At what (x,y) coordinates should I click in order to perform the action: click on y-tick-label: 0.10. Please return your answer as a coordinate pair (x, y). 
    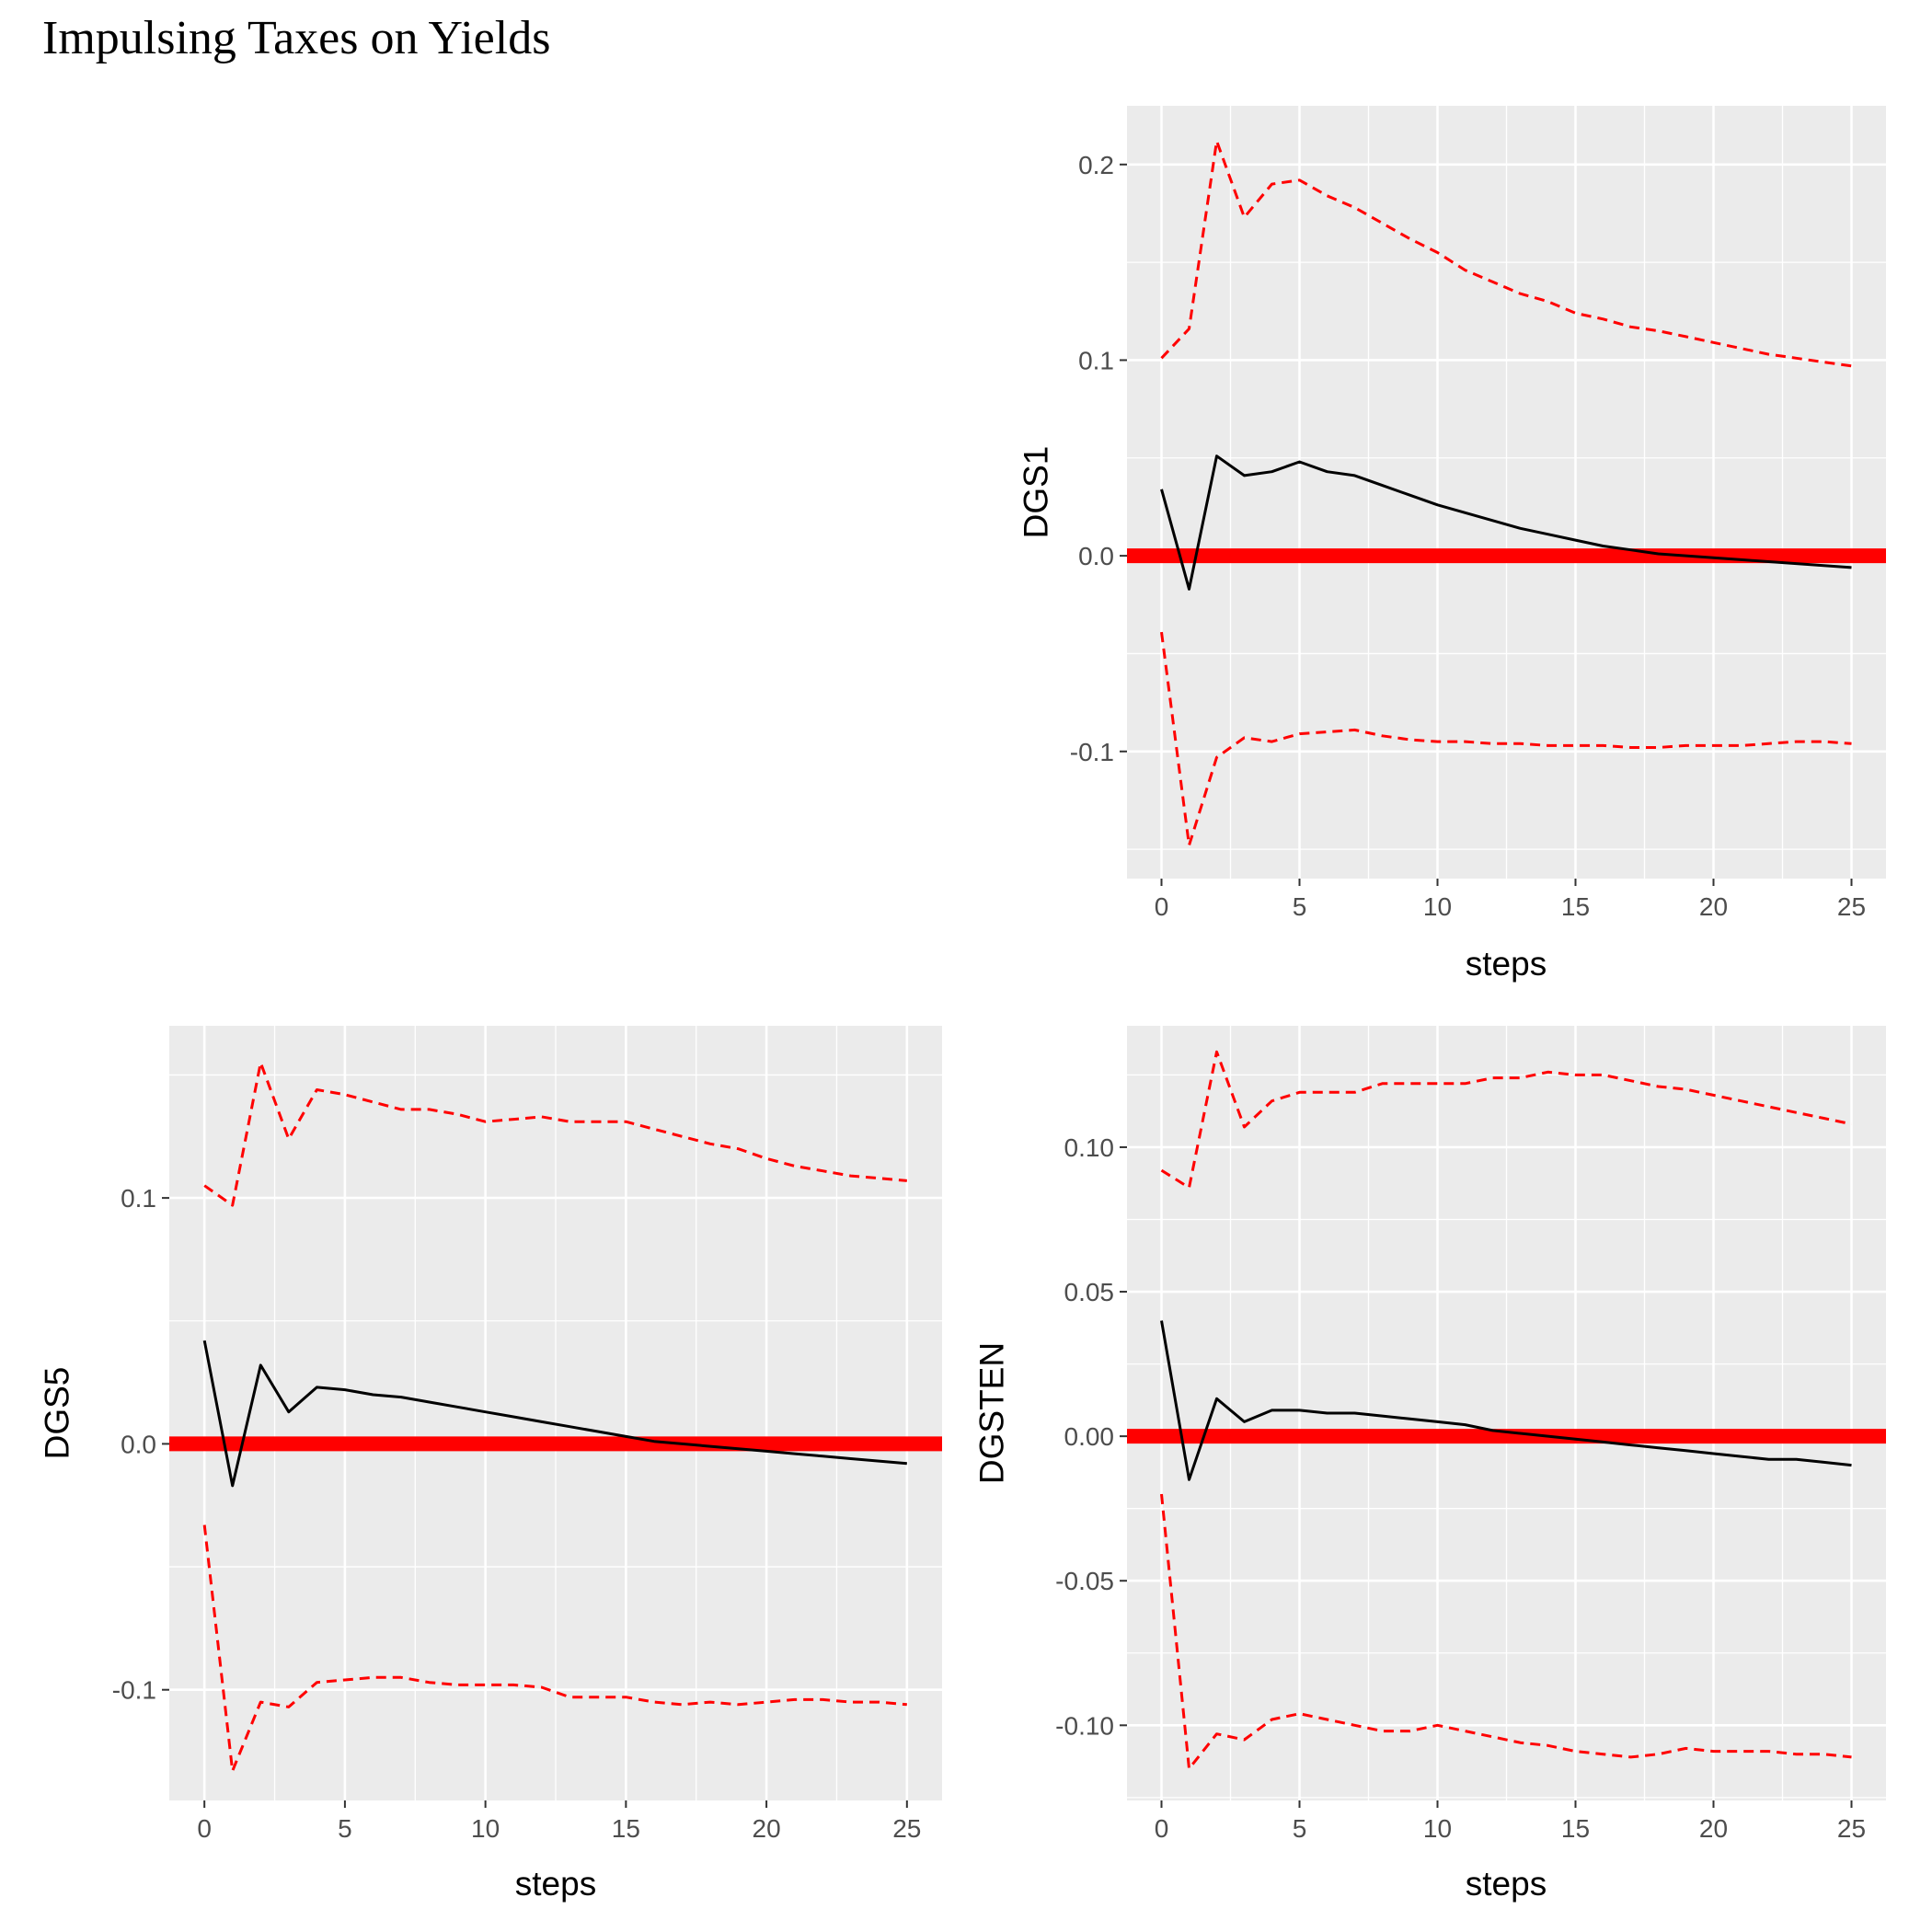
    Looking at the image, I should click on (1089, 1147).